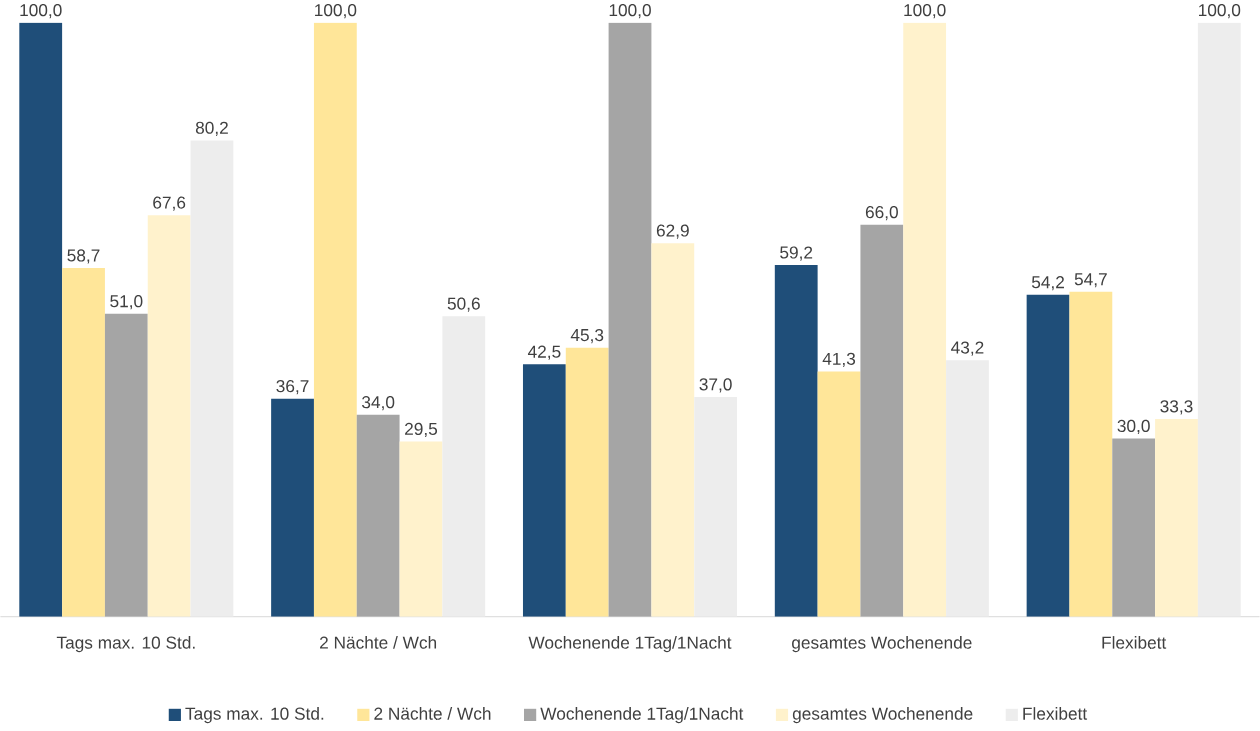  Describe the element at coordinates (630, 644) in the screenshot. I see `x-tick-label: Wochenende 1Tag/1Nacht` at that location.